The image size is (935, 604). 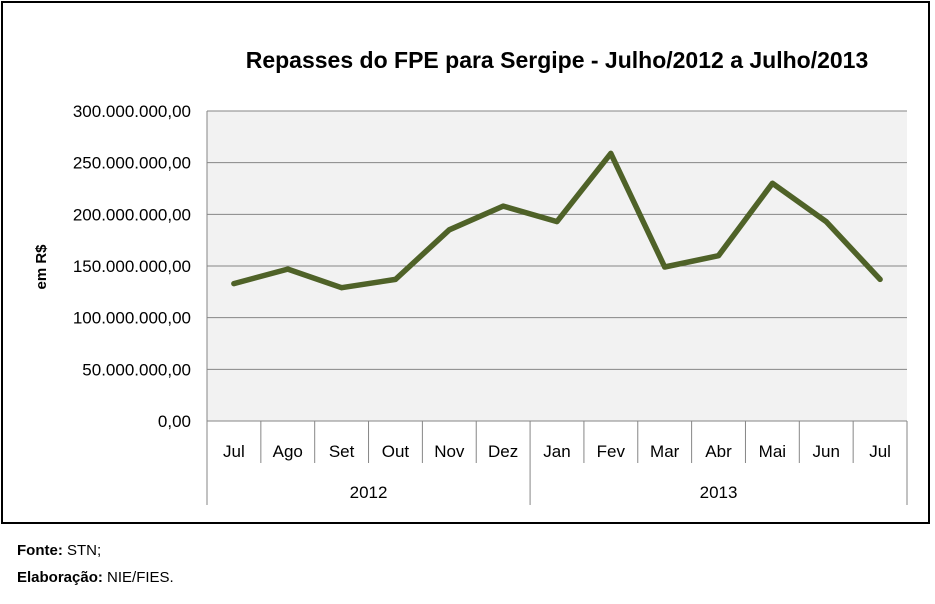 I want to click on year-label: 2013, so click(x=719, y=492).